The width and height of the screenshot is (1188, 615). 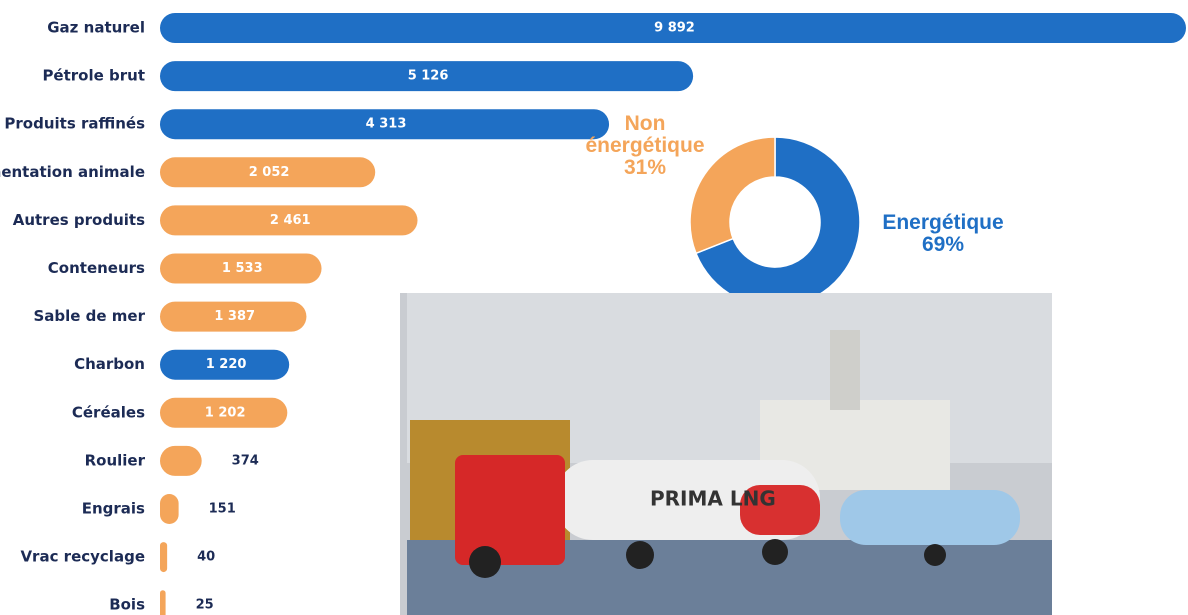 What do you see at coordinates (115, 460) in the screenshot?
I see `category-label: Roulier` at bounding box center [115, 460].